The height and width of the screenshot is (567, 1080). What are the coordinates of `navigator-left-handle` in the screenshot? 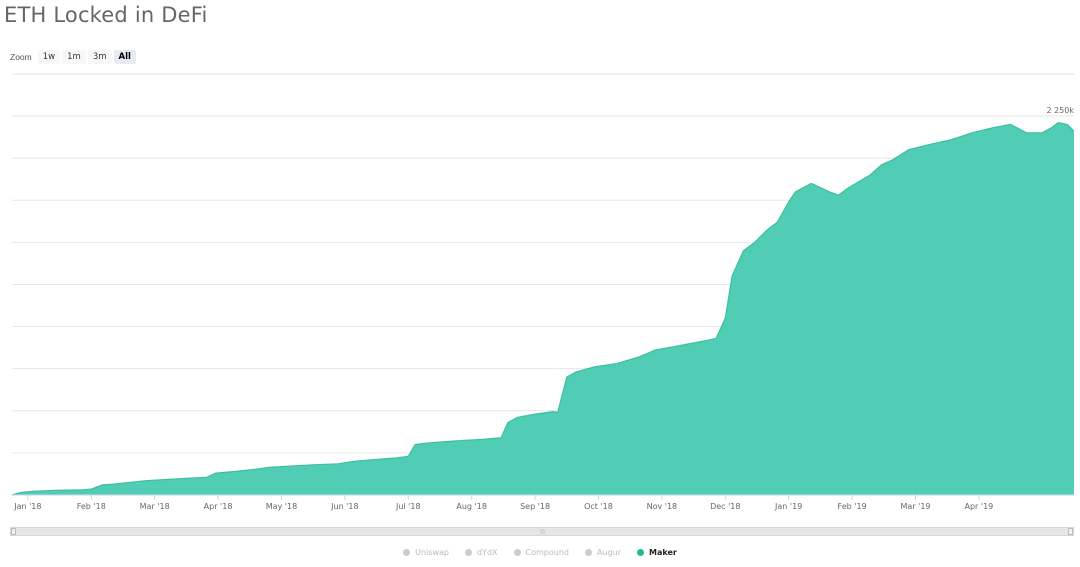 It's located at (13, 531).